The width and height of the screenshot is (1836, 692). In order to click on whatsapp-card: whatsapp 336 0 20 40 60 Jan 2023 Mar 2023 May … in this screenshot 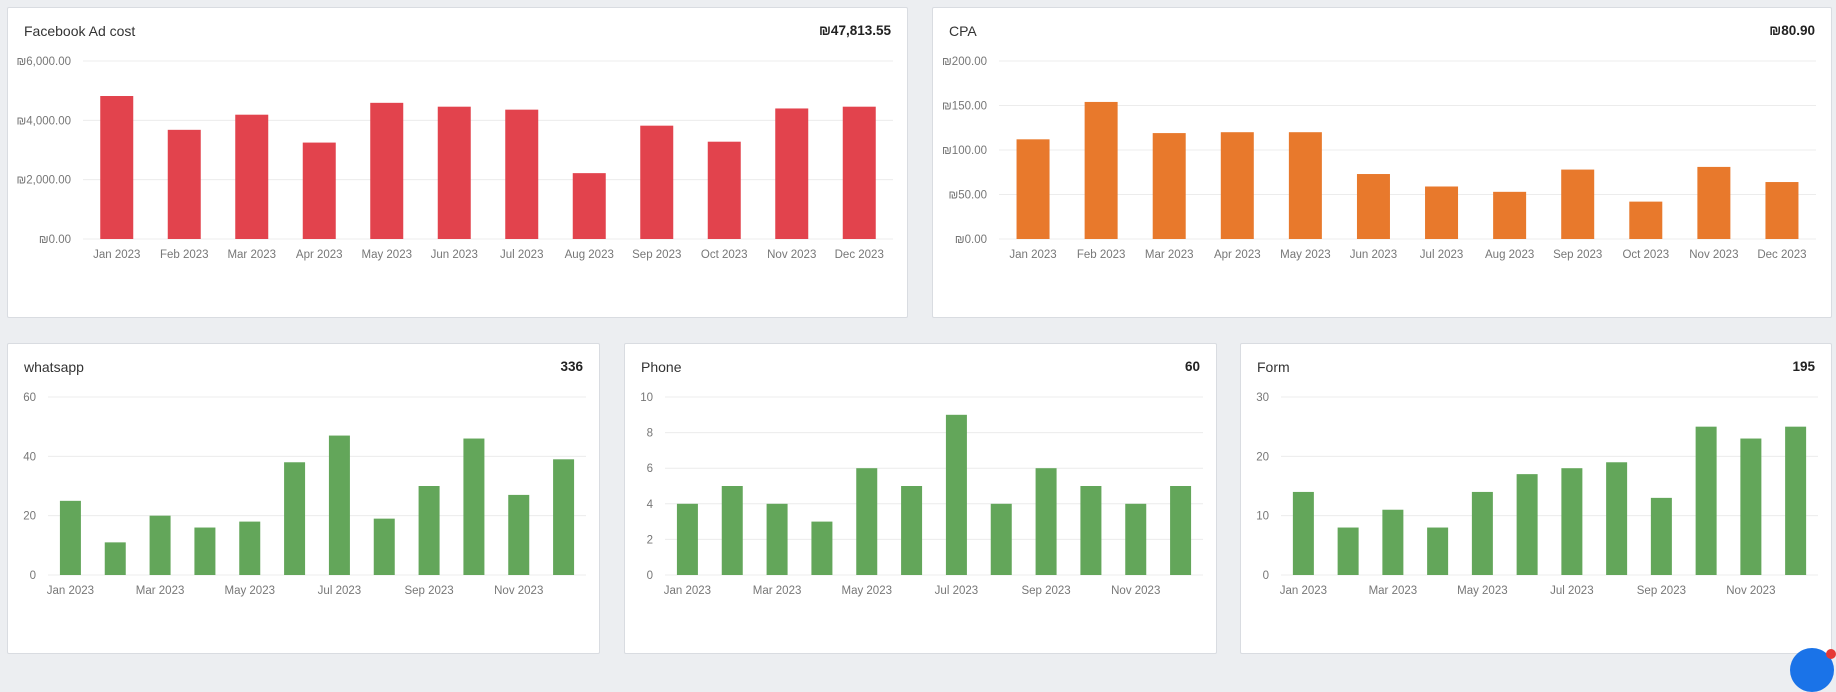, I will do `click(303, 498)`.